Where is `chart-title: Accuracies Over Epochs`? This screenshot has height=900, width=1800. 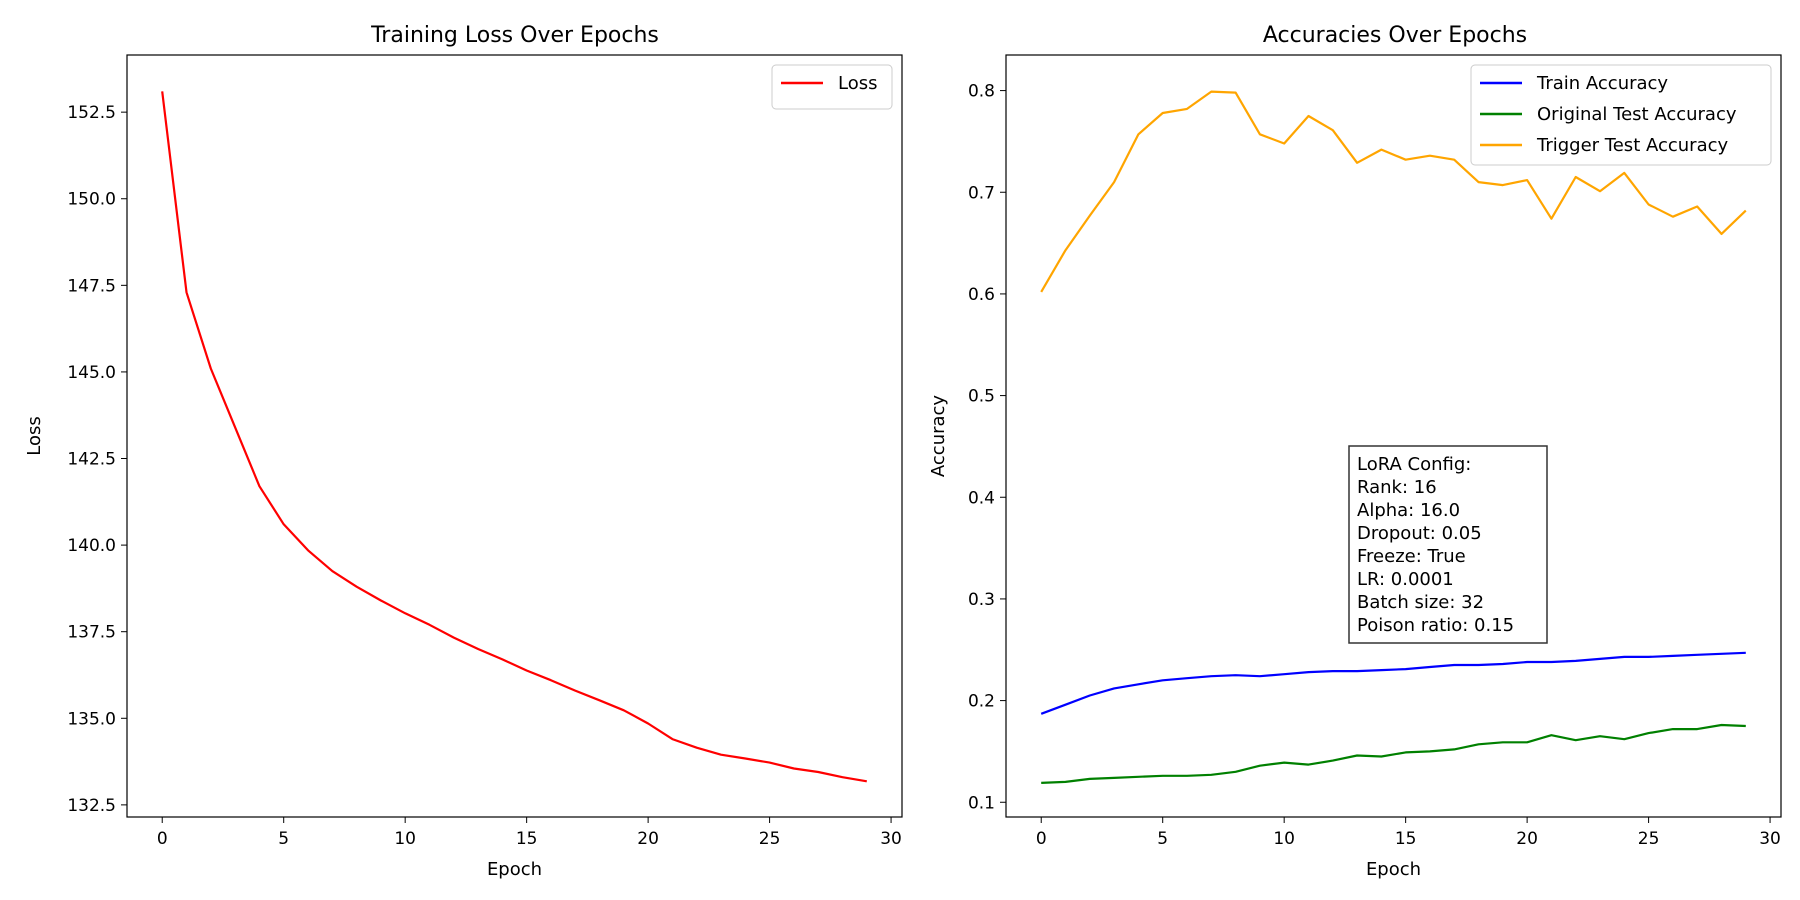
chart-title: Accuracies Over Epochs is located at coordinates (1395, 35).